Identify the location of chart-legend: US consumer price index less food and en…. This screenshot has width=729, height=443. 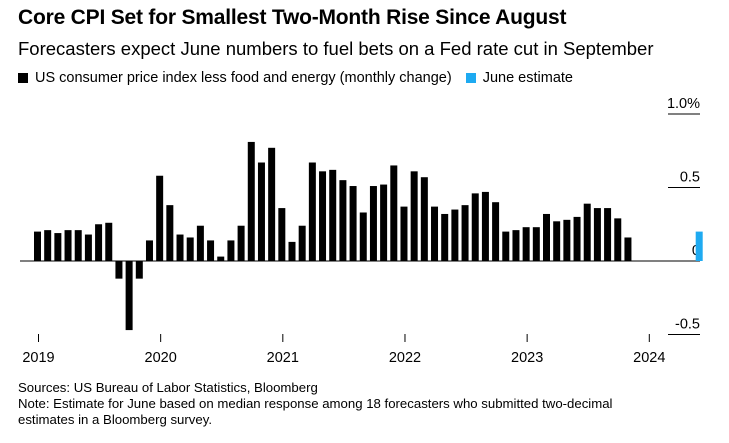
(302, 78).